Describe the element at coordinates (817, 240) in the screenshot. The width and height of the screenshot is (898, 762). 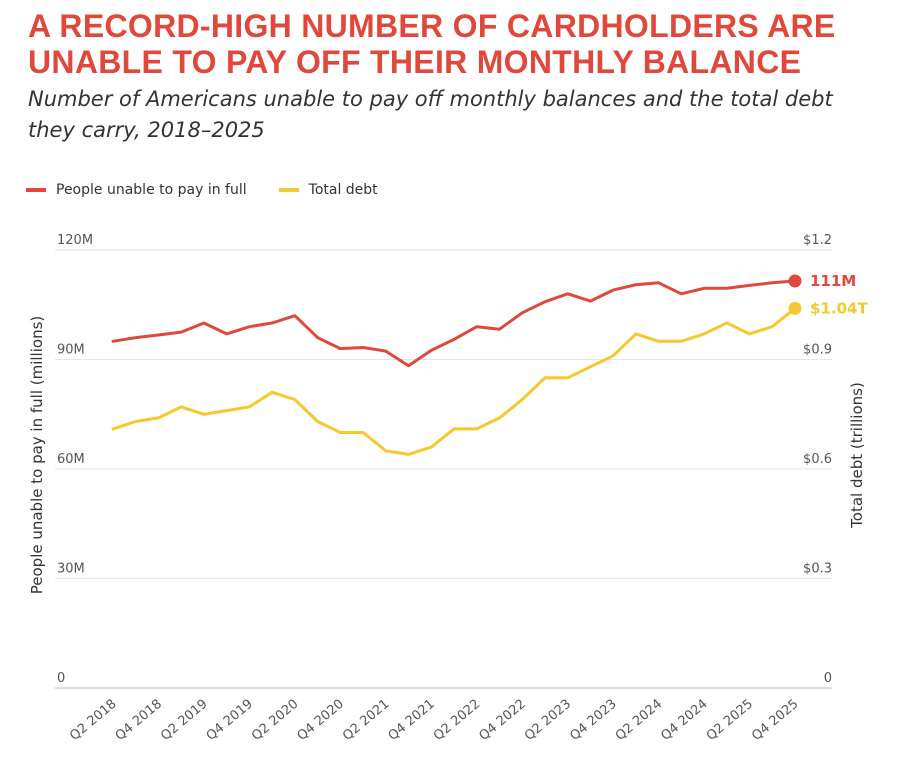
I see `y-right-tick-label: $1.2` at that location.